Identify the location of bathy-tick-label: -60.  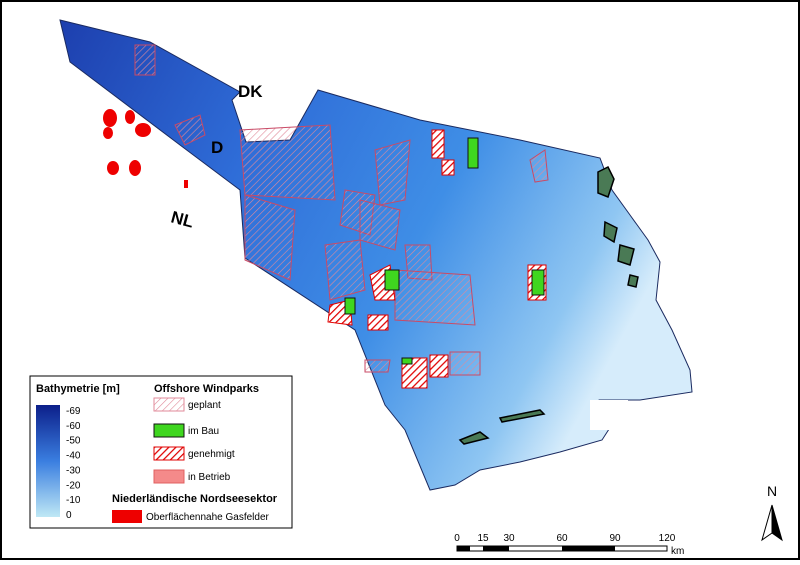
(73, 426).